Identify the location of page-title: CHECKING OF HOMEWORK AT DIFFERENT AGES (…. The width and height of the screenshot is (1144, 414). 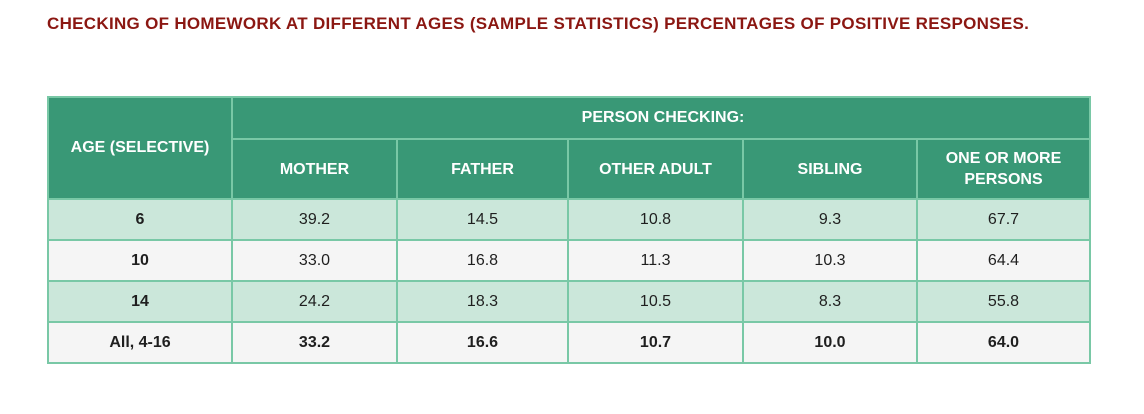
(538, 23).